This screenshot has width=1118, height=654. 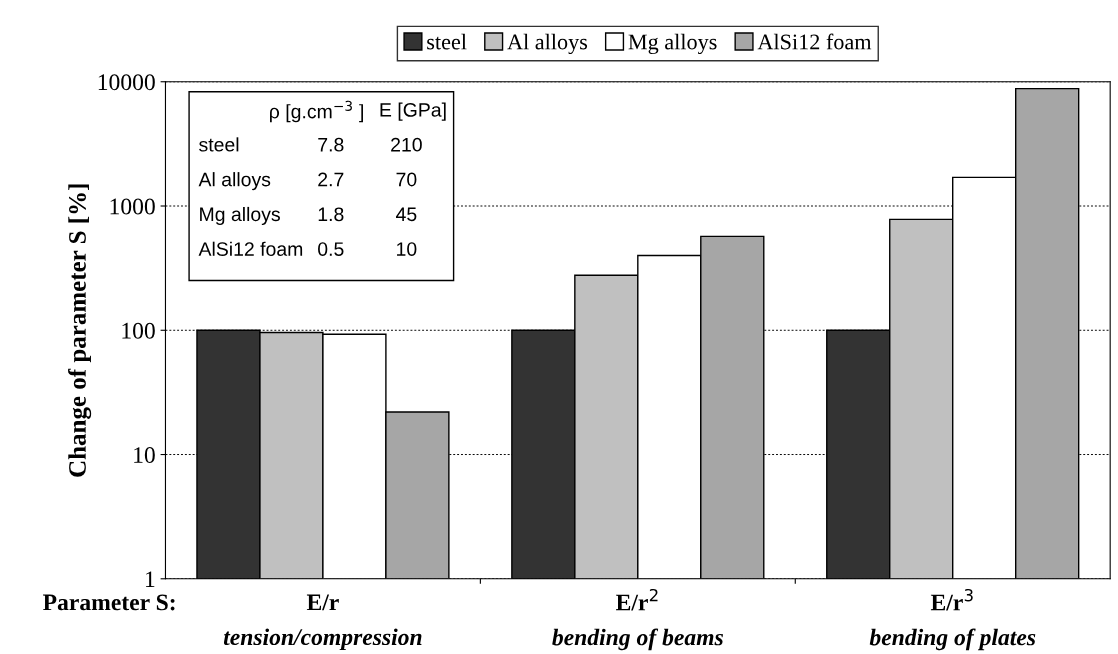 I want to click on y-axis-title: Change of parameter S [%], so click(x=80, y=330).